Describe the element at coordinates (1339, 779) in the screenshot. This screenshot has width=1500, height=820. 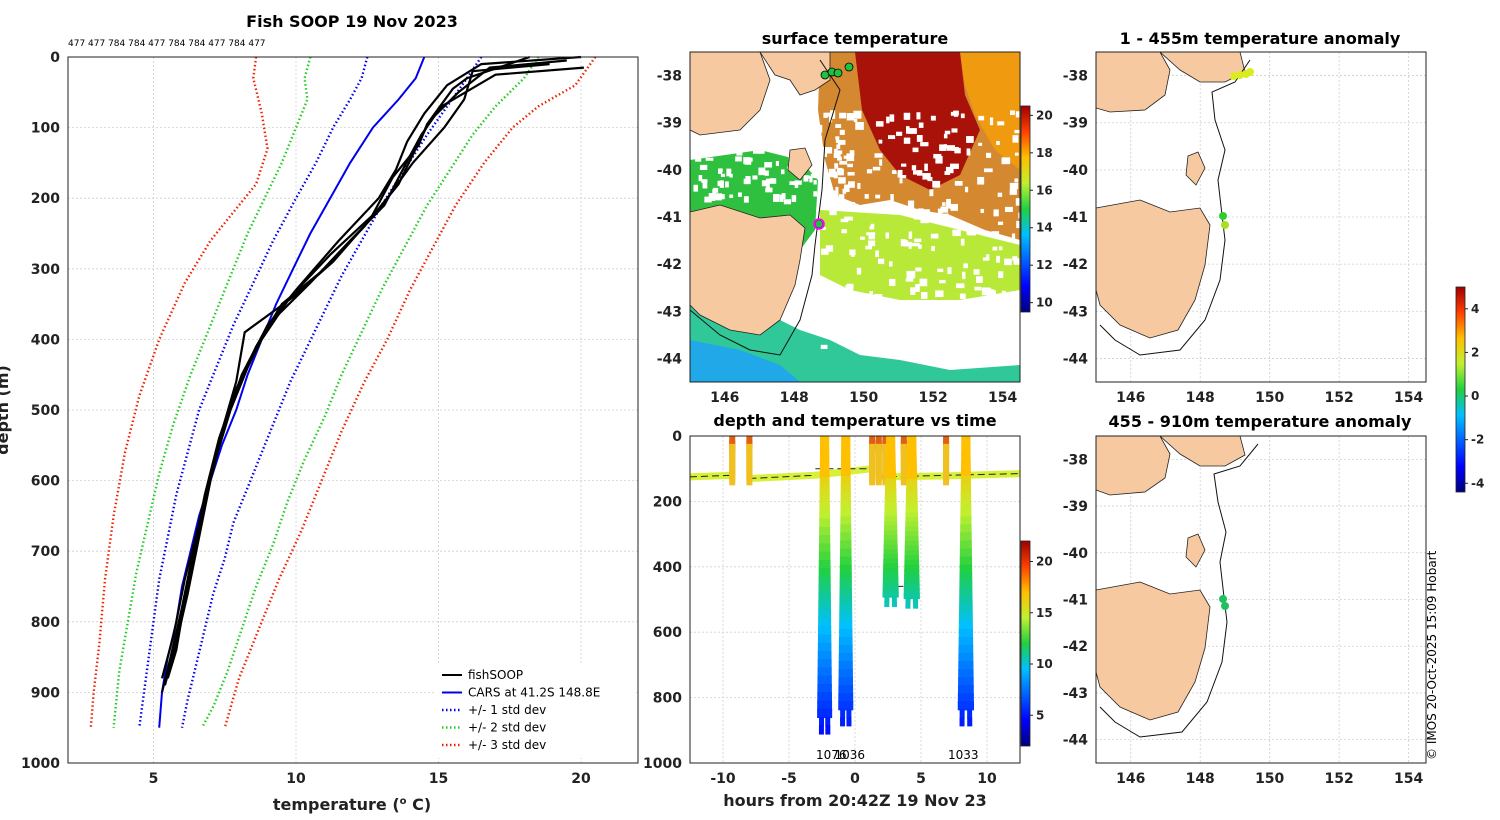
I see `map-xtick-label: 152` at that location.